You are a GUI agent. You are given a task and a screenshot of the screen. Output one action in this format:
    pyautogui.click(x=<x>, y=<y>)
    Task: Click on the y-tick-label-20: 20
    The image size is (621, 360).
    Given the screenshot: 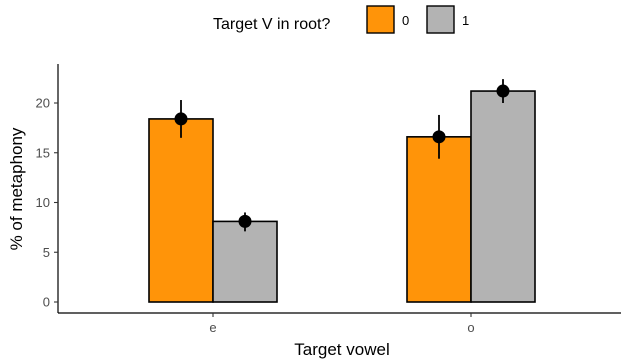 What is the action you would take?
    pyautogui.click(x=43, y=103)
    